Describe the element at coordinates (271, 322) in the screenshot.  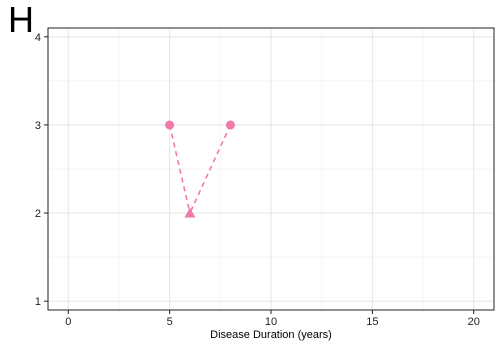
I see `x-tick-label: 10` at that location.